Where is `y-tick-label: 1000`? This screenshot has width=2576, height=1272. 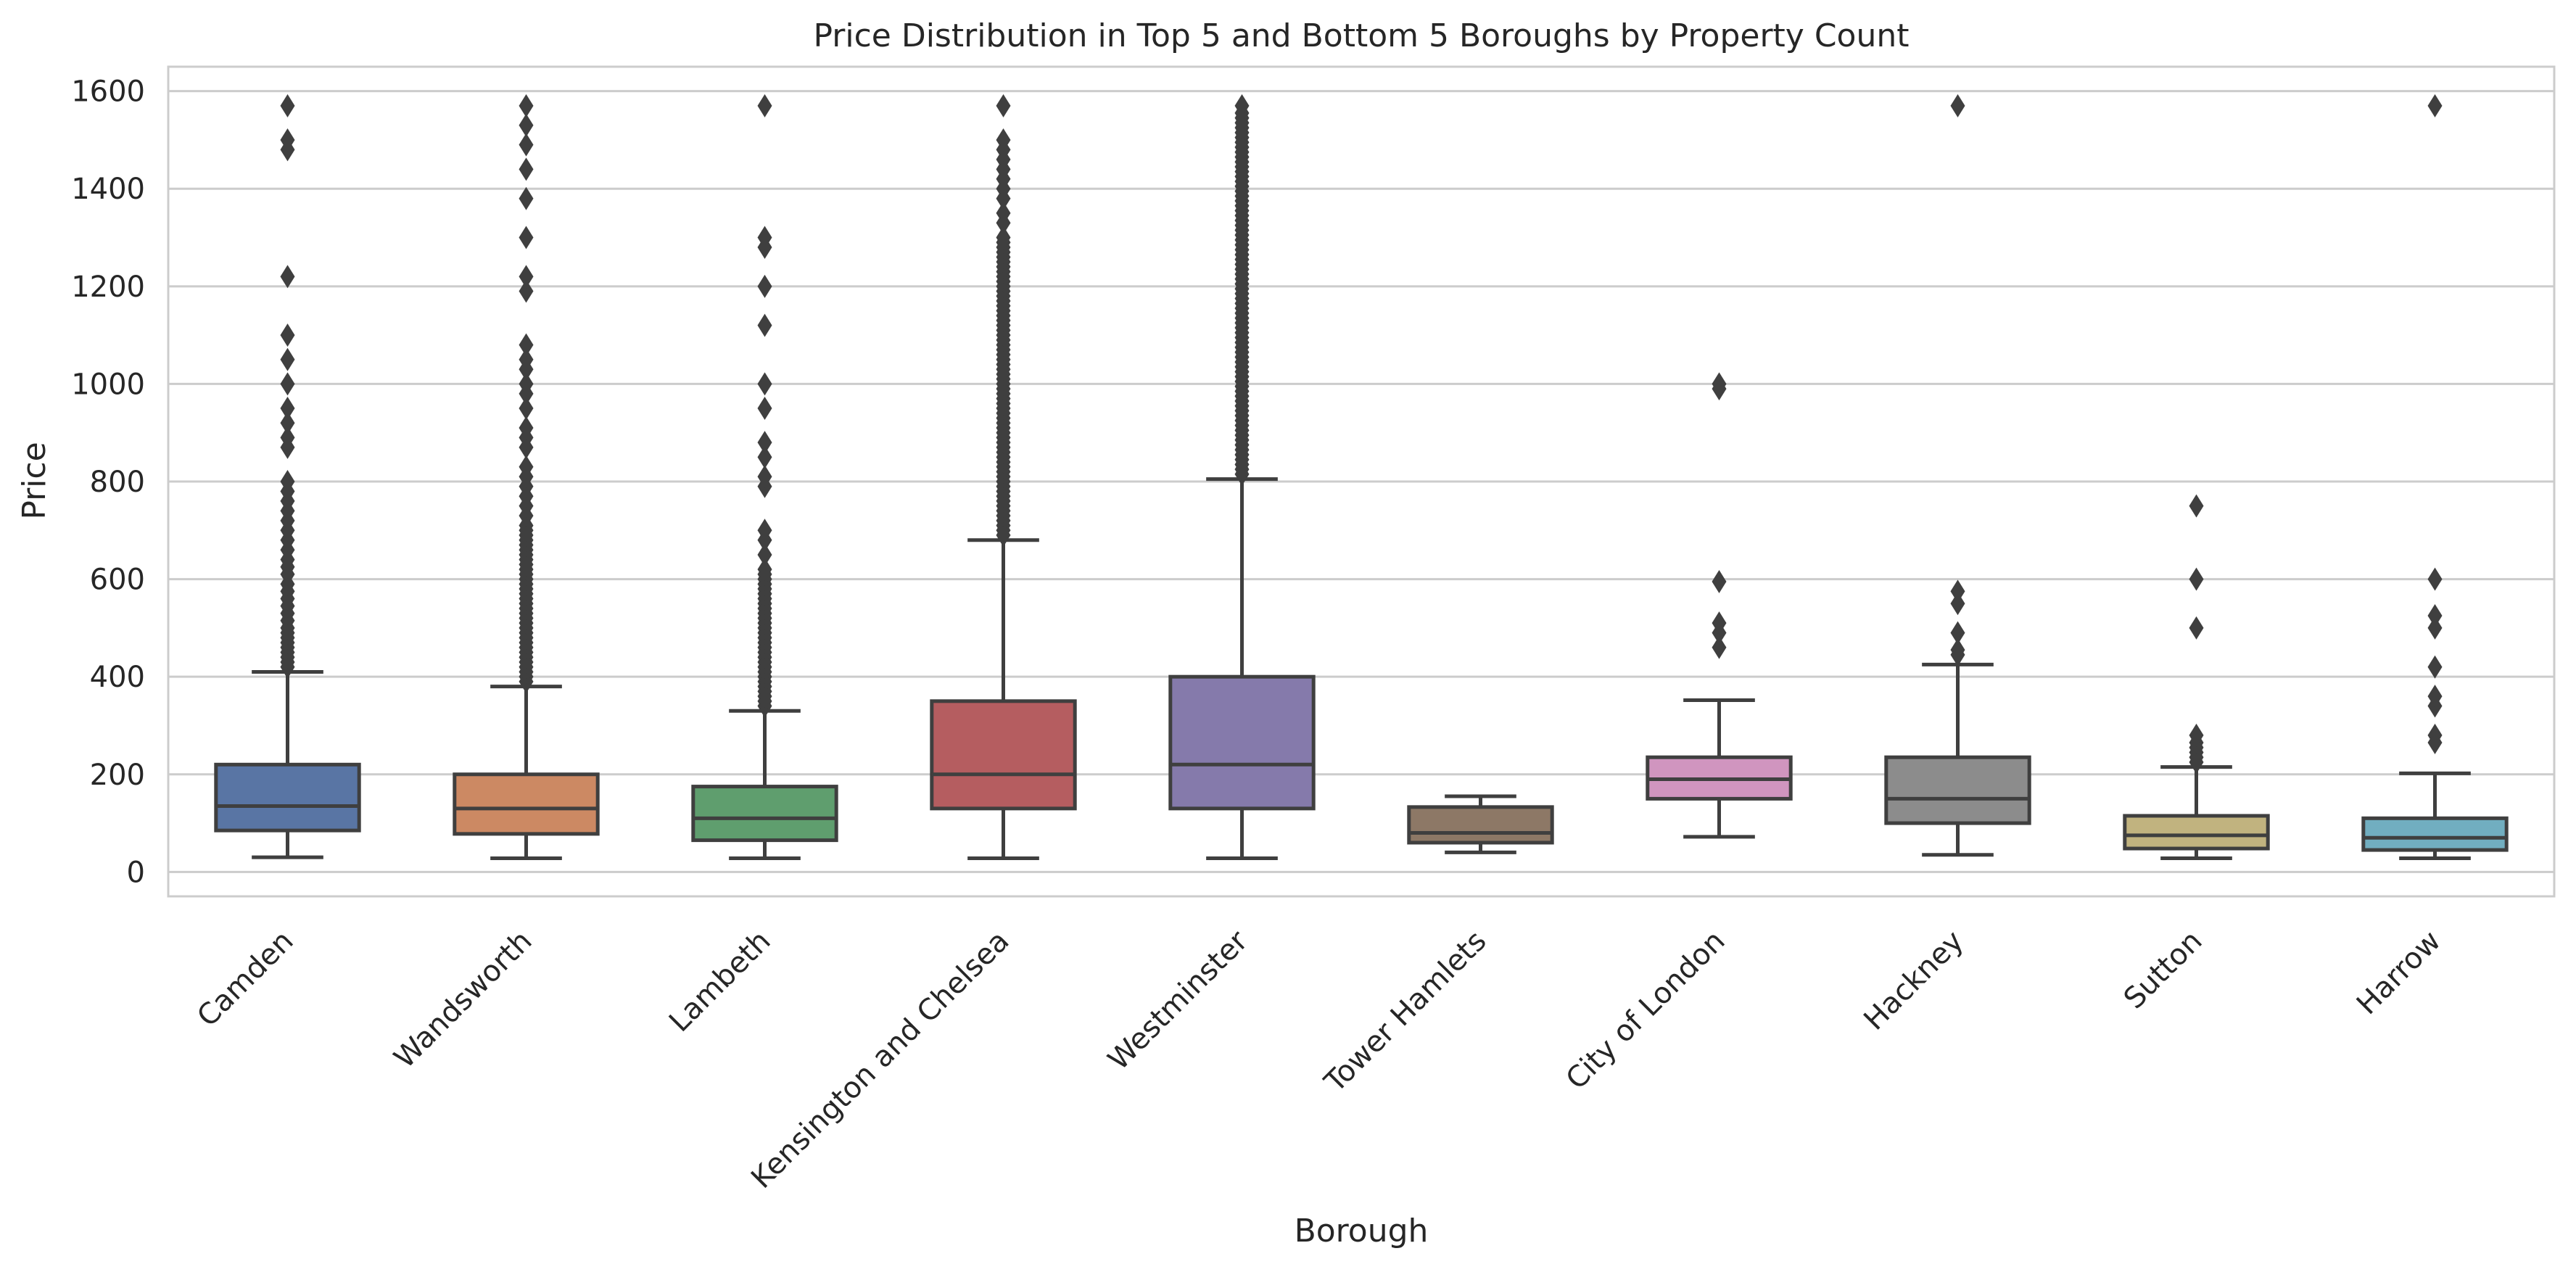 y-tick-label: 1000 is located at coordinates (108, 384).